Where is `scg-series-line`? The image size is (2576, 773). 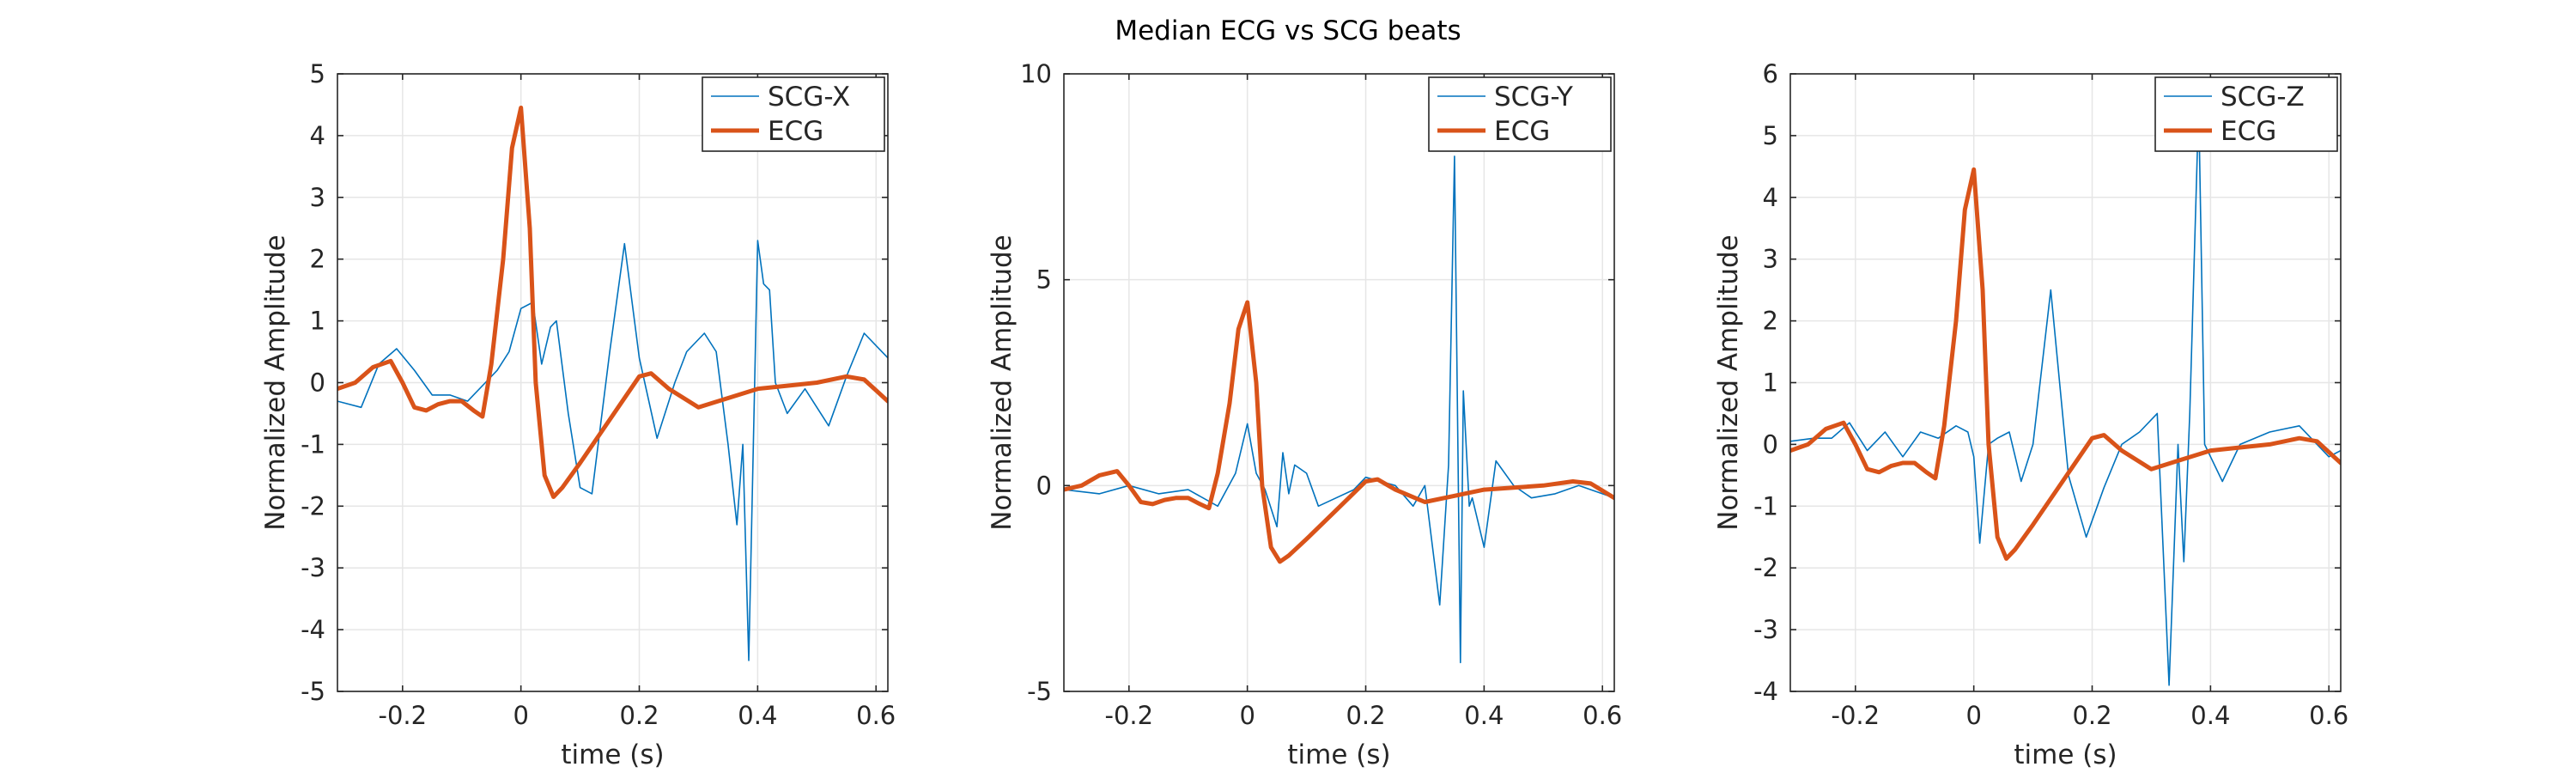
scg-series-line is located at coordinates (1339, 409).